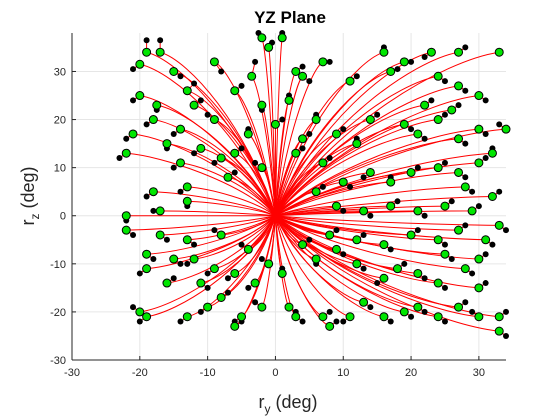 The width and height of the screenshot is (560, 420). I want to click on x-axis-label-base: r, so click(261, 402).